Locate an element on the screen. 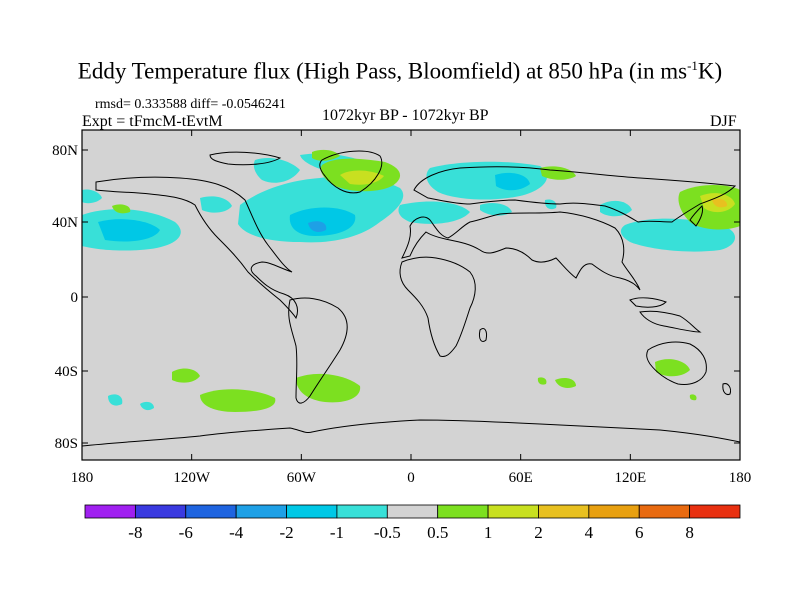  season-label: DJF is located at coordinates (723, 121).